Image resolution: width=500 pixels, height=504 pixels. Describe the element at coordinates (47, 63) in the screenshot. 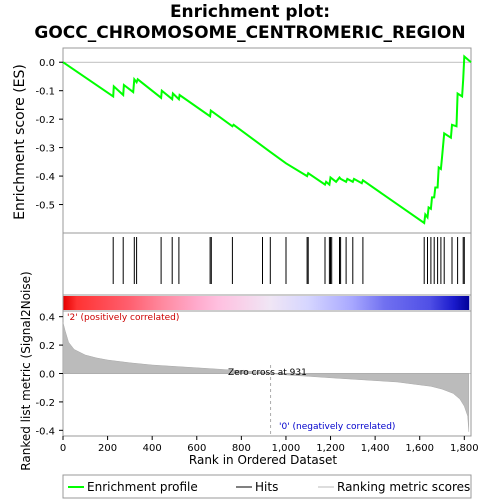

I see `es-tick-label: 0.0` at that location.